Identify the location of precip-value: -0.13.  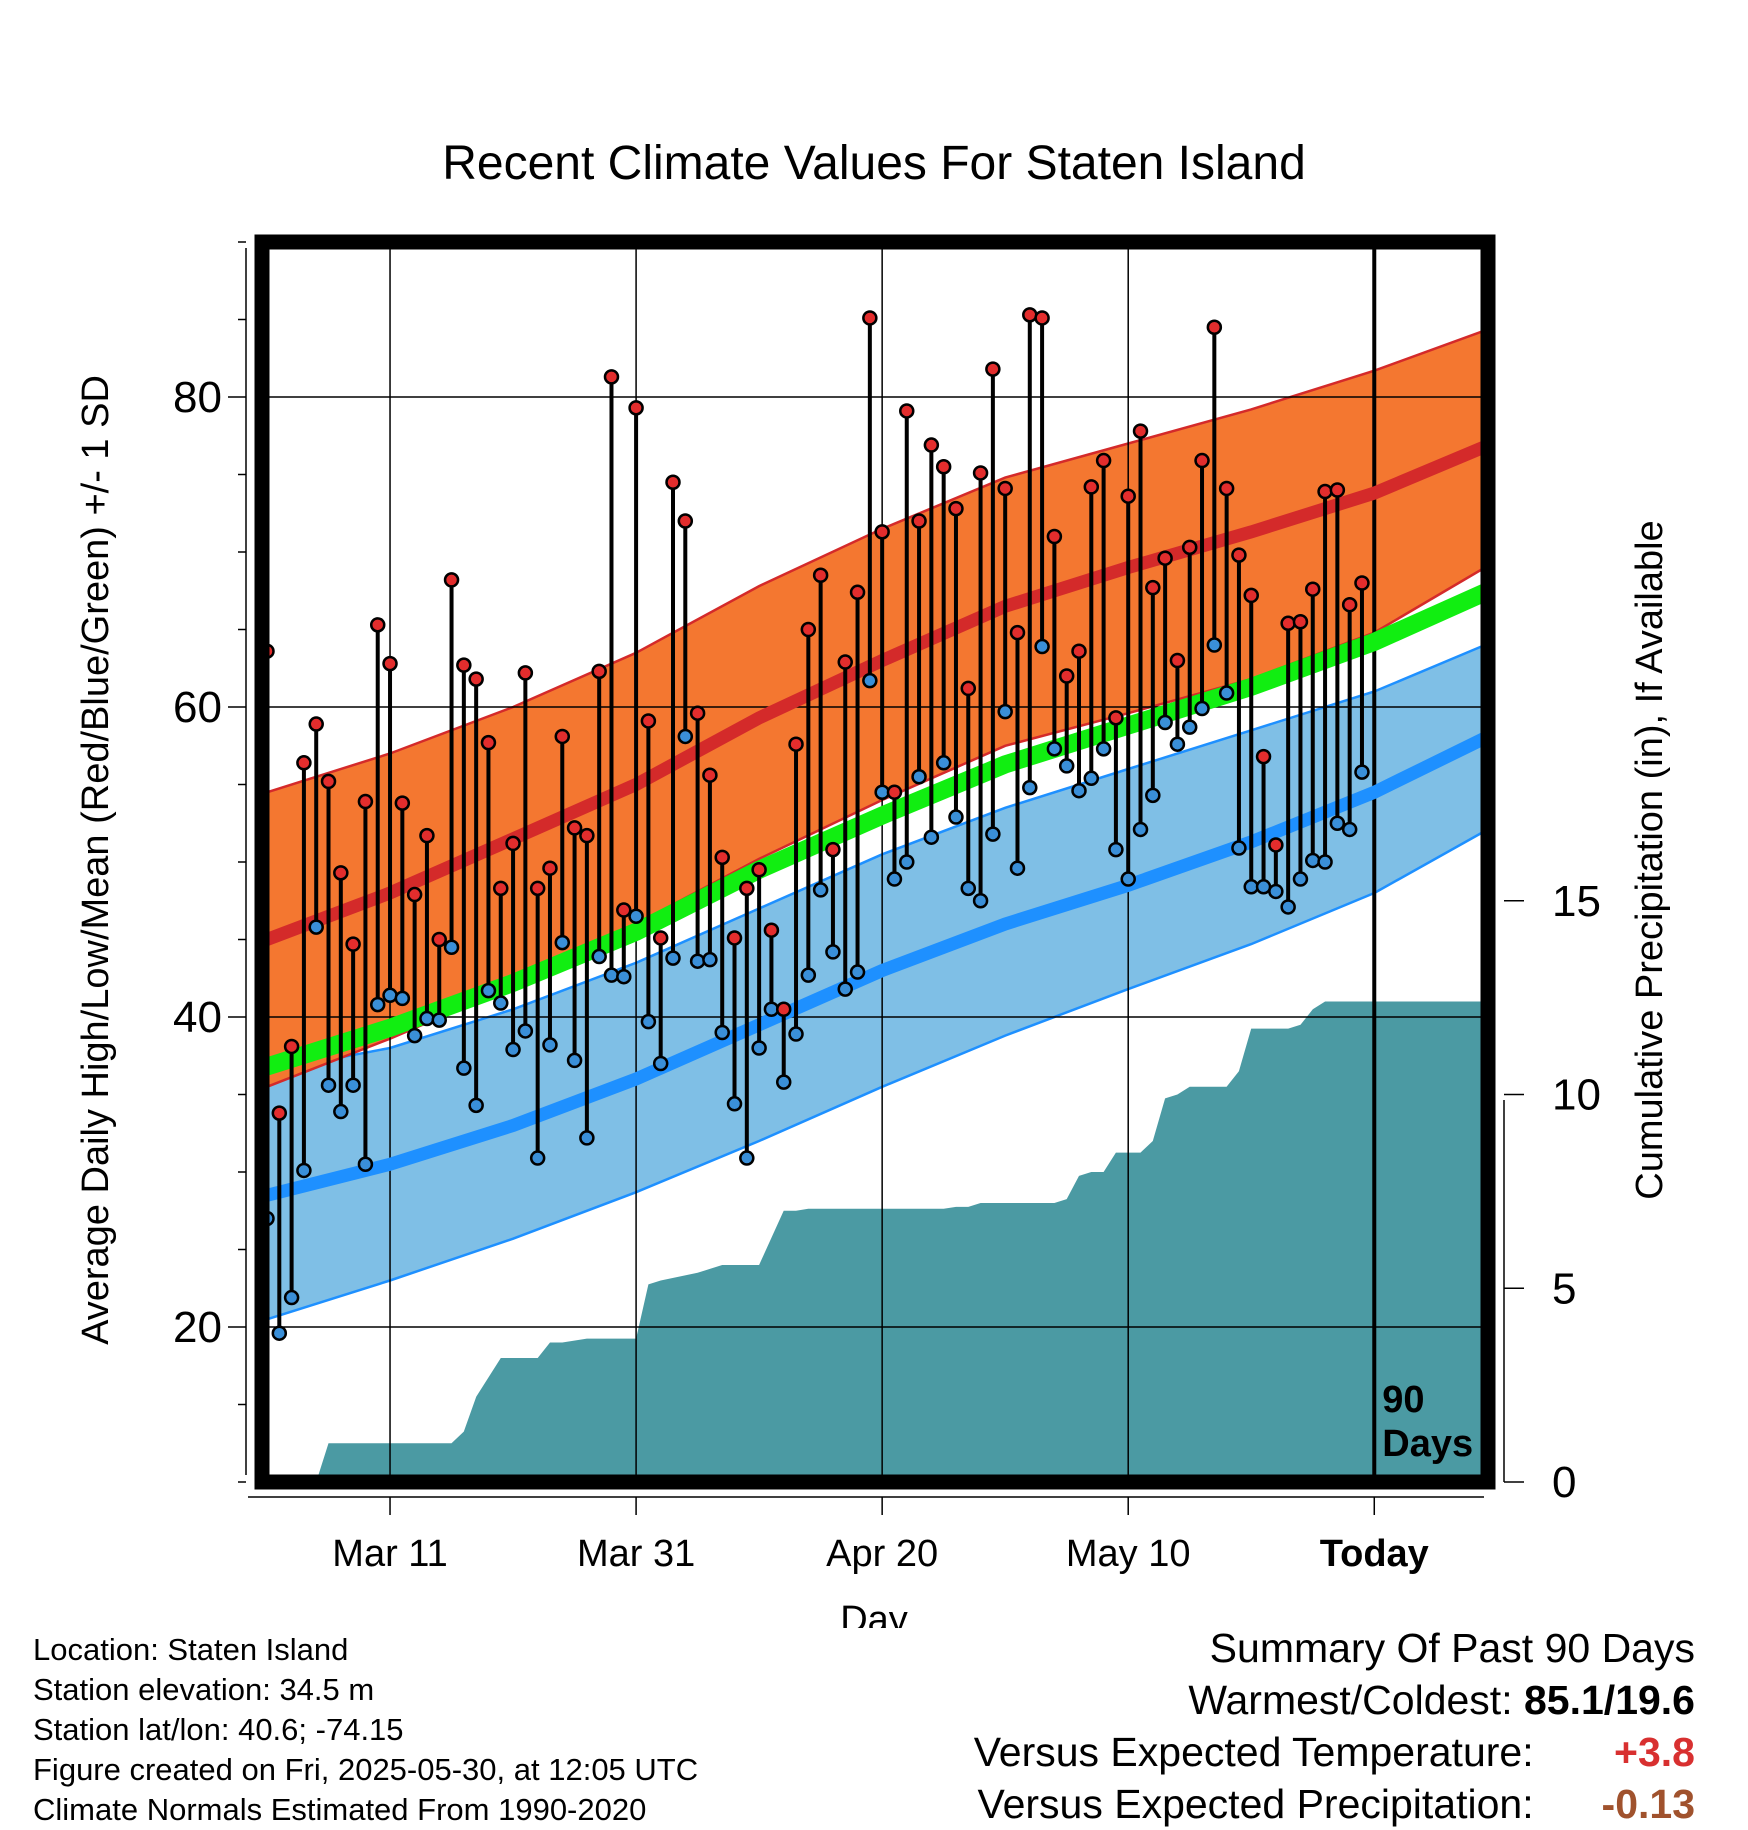
(1648, 1804).